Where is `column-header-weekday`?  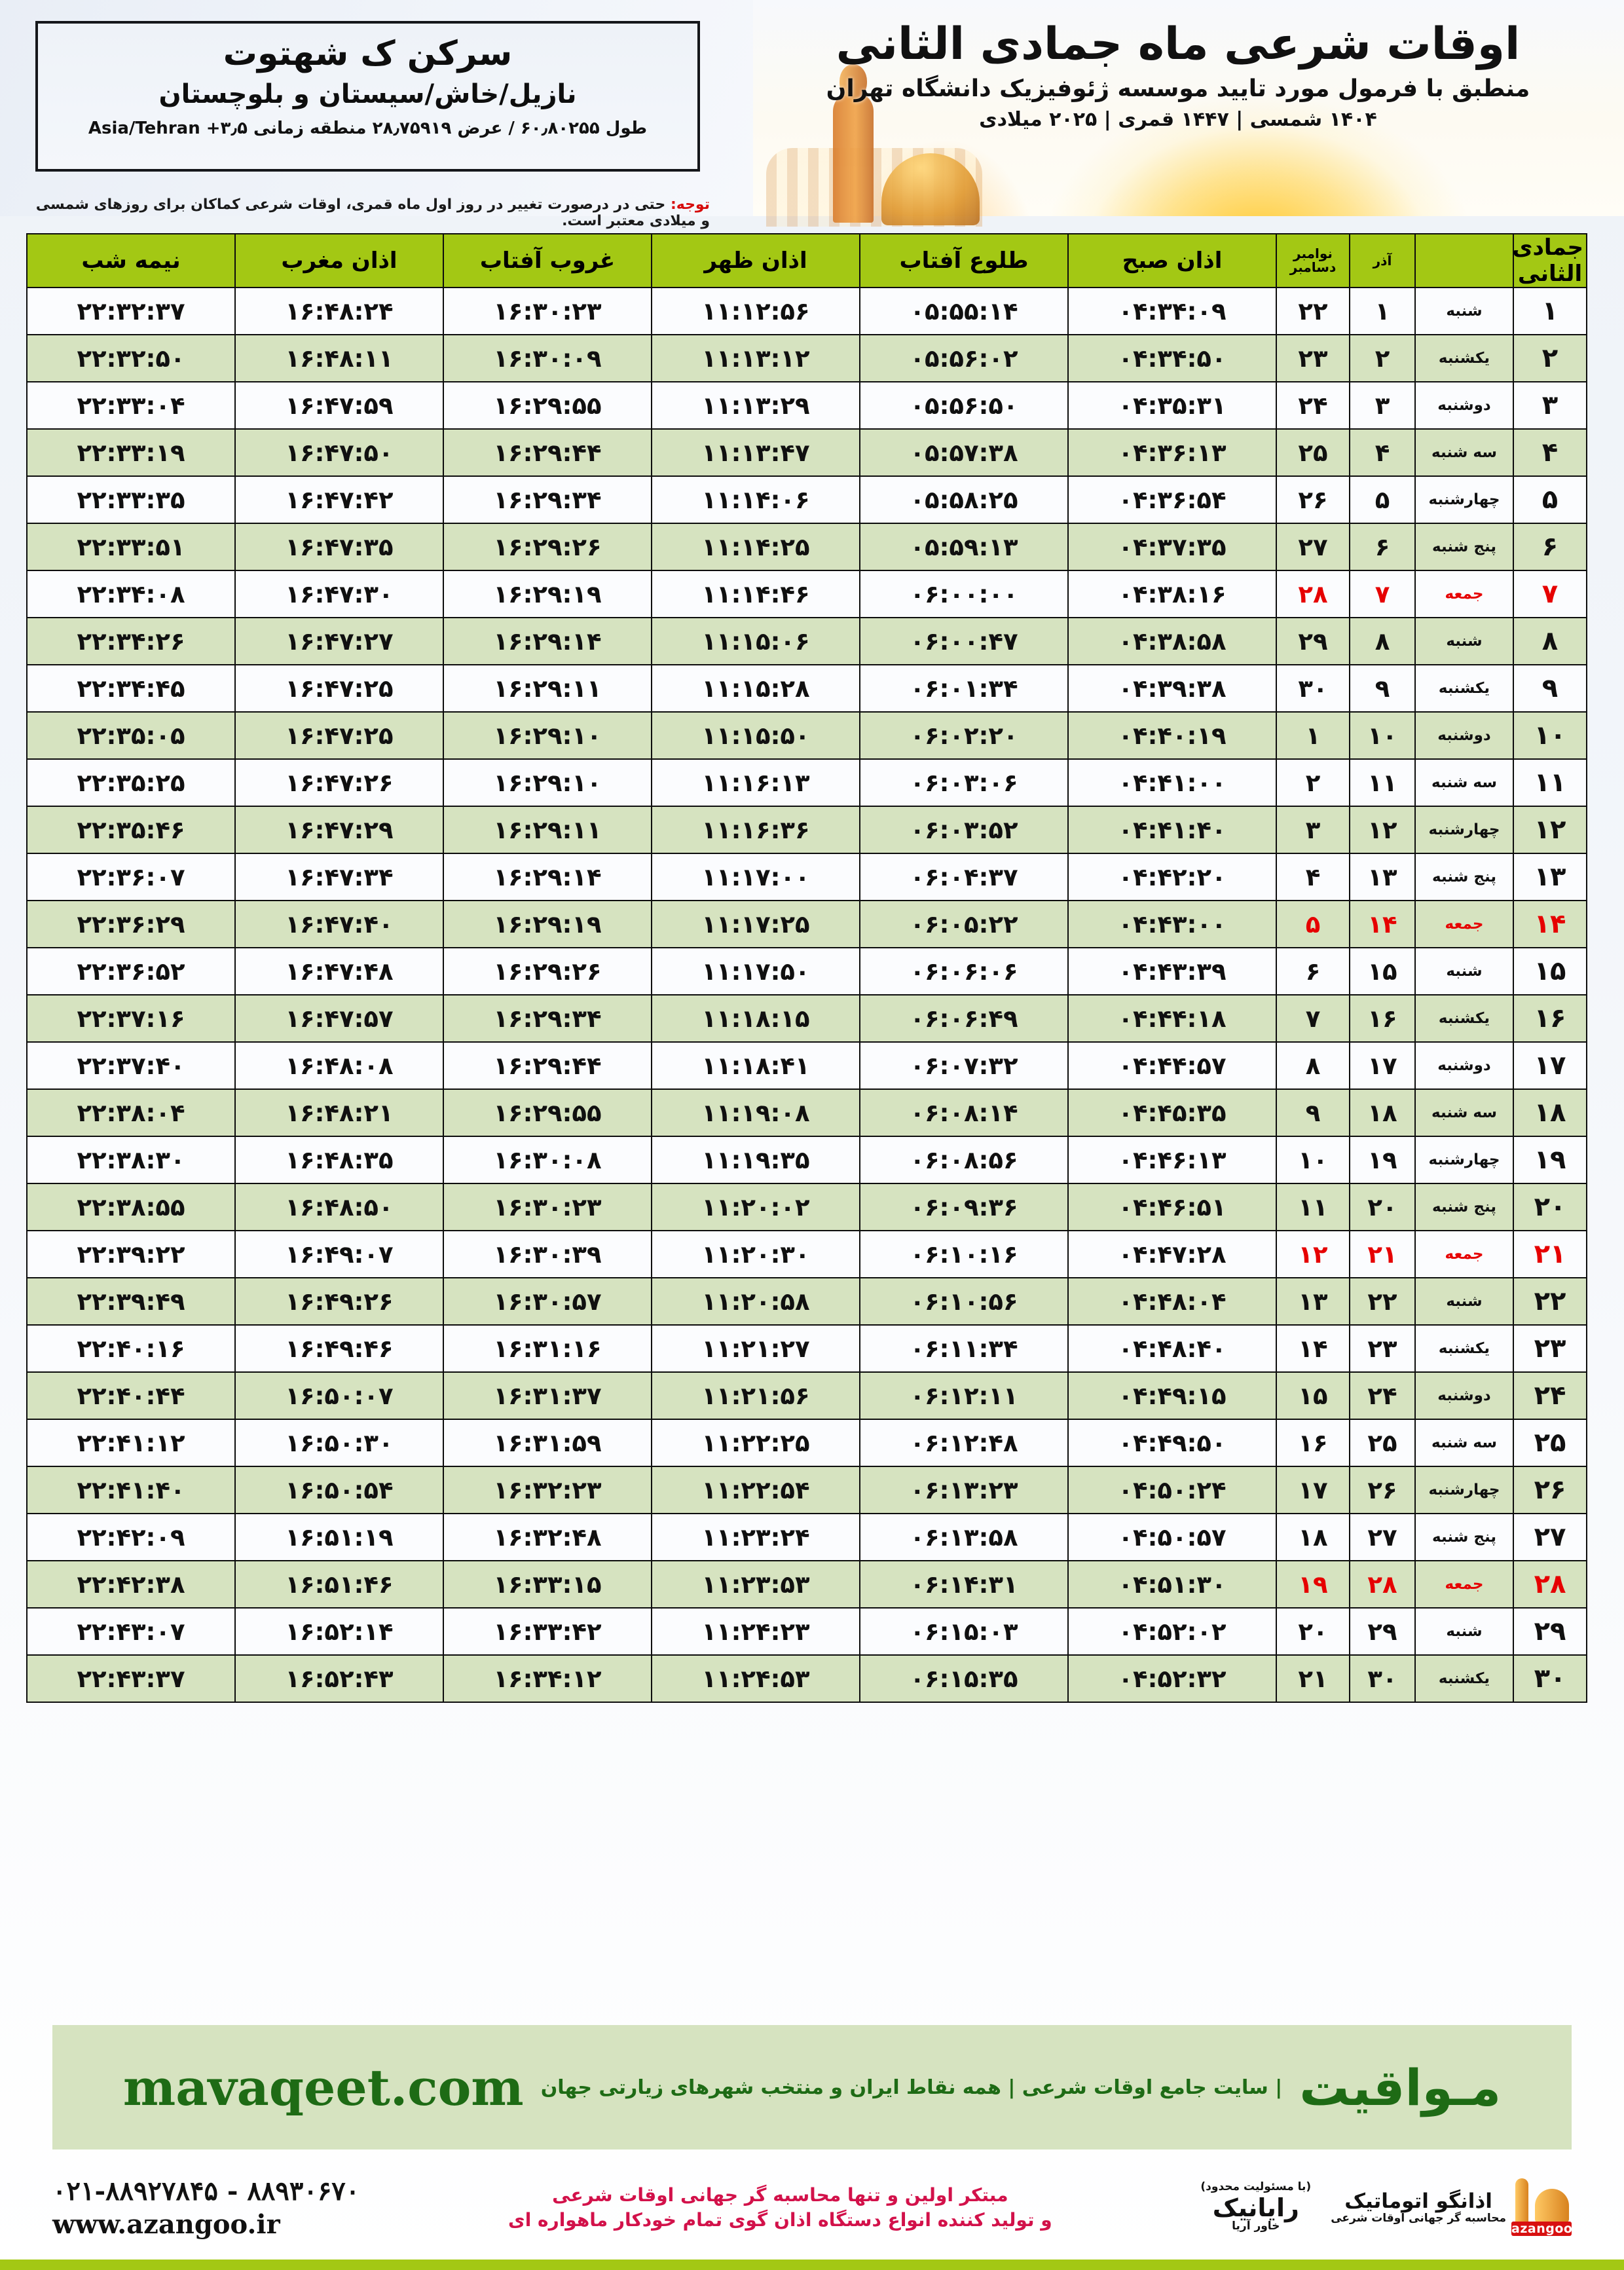 column-header-weekday is located at coordinates (1464, 260).